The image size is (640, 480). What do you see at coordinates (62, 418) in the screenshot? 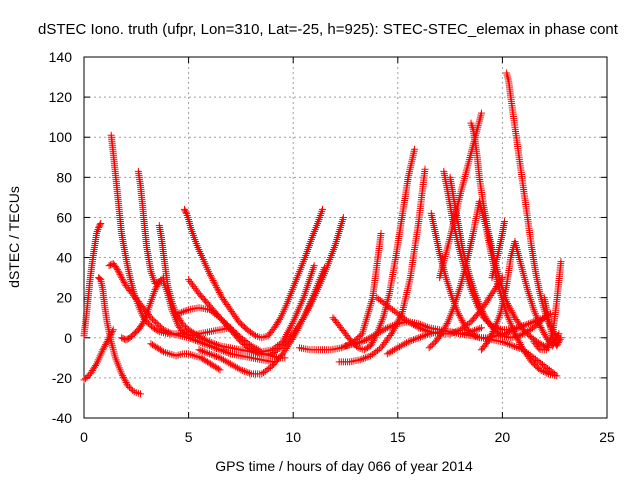
I see `y-tick-label: -40` at bounding box center [62, 418].